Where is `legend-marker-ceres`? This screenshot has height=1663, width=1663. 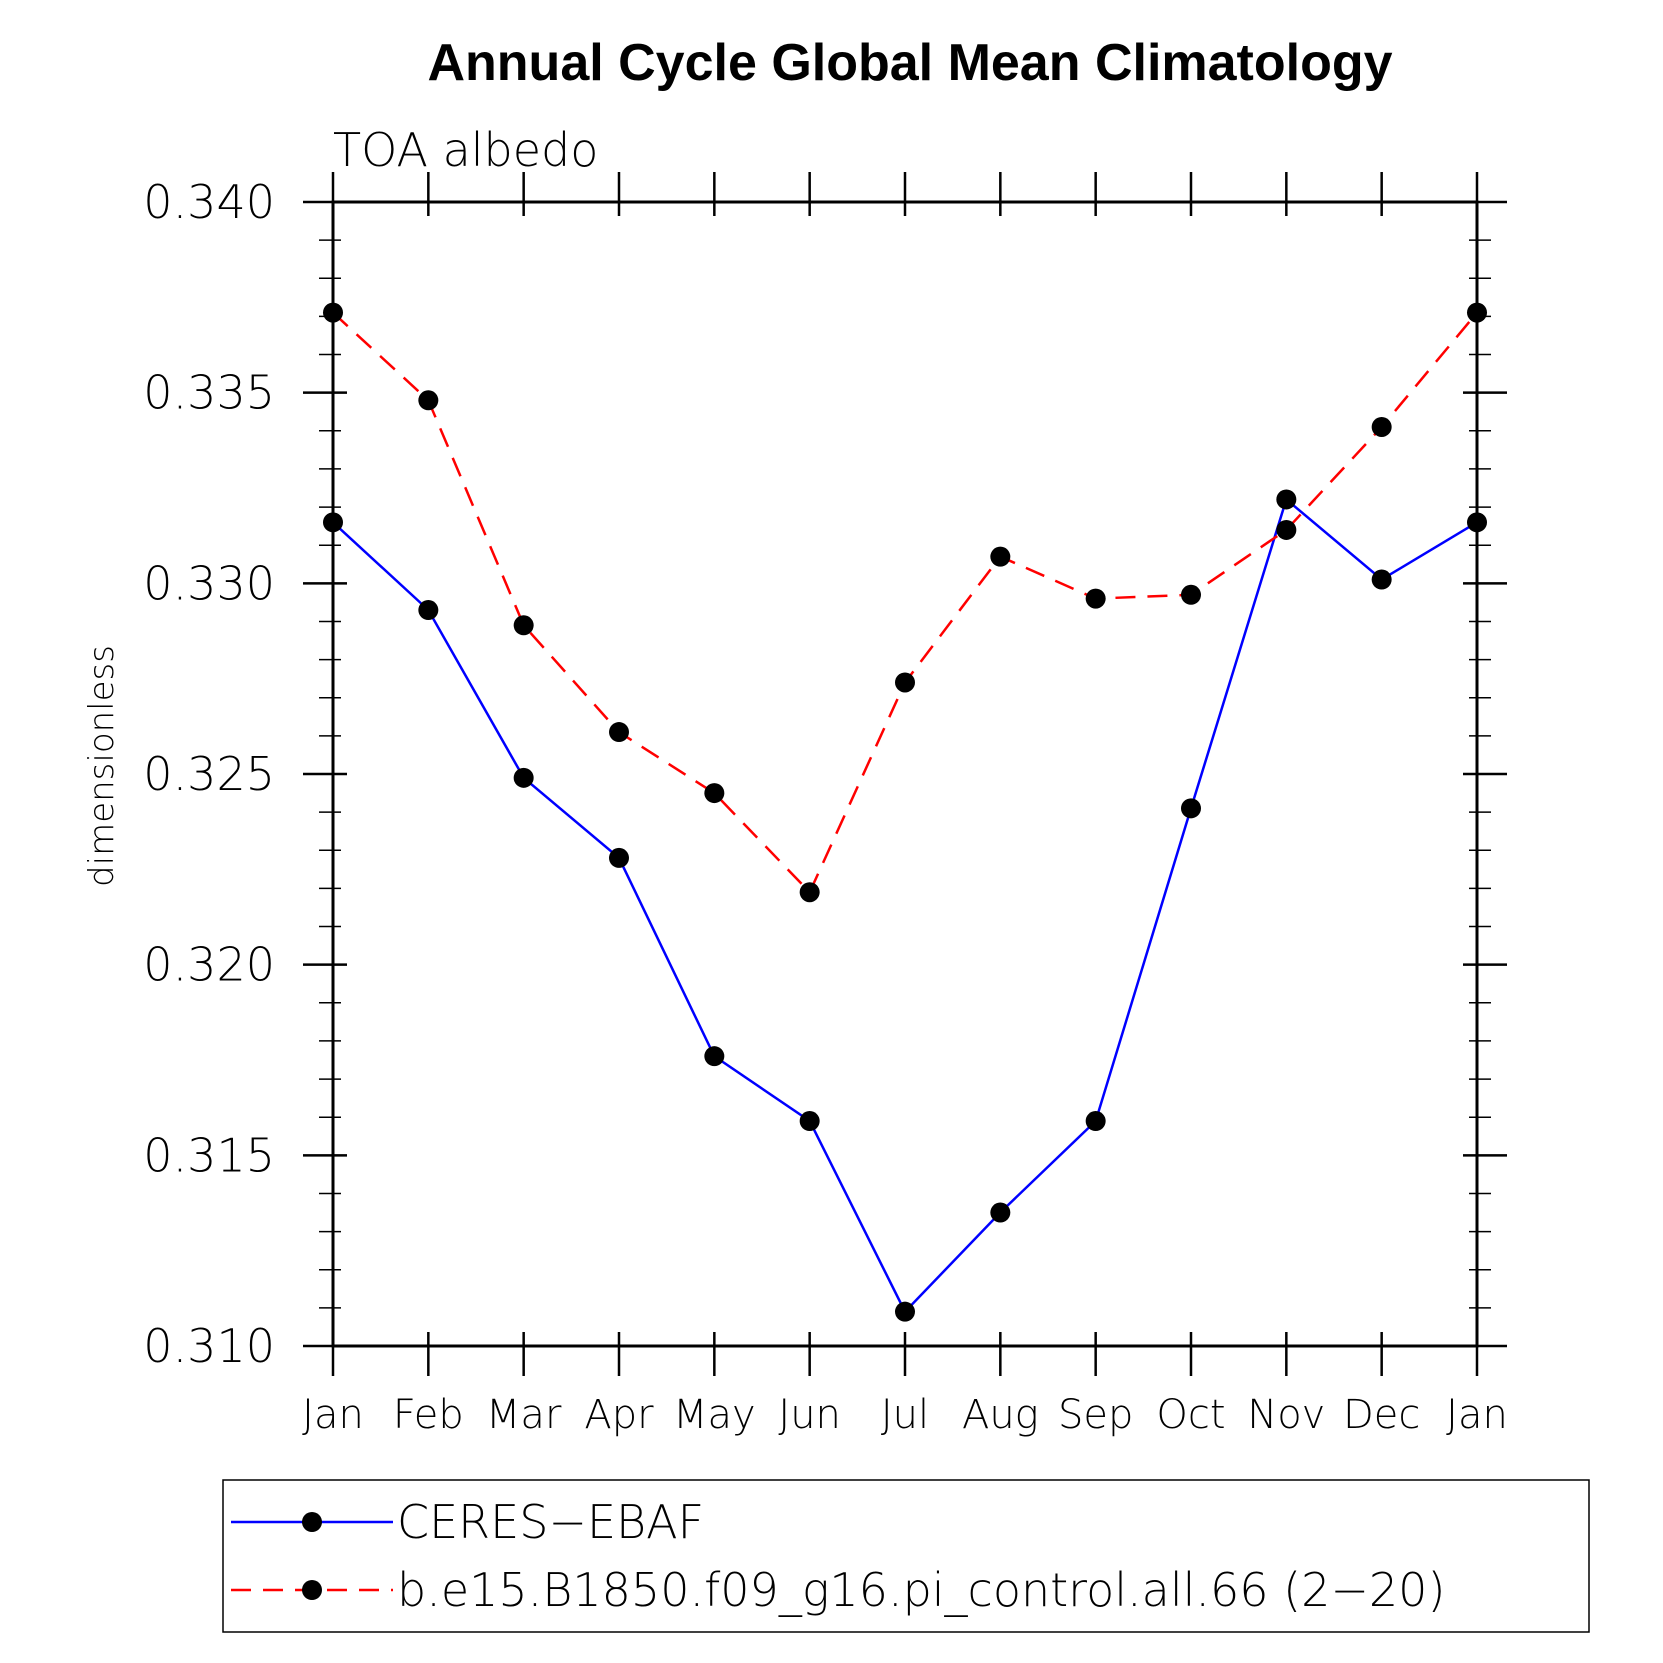 legend-marker-ceres is located at coordinates (312, 1522).